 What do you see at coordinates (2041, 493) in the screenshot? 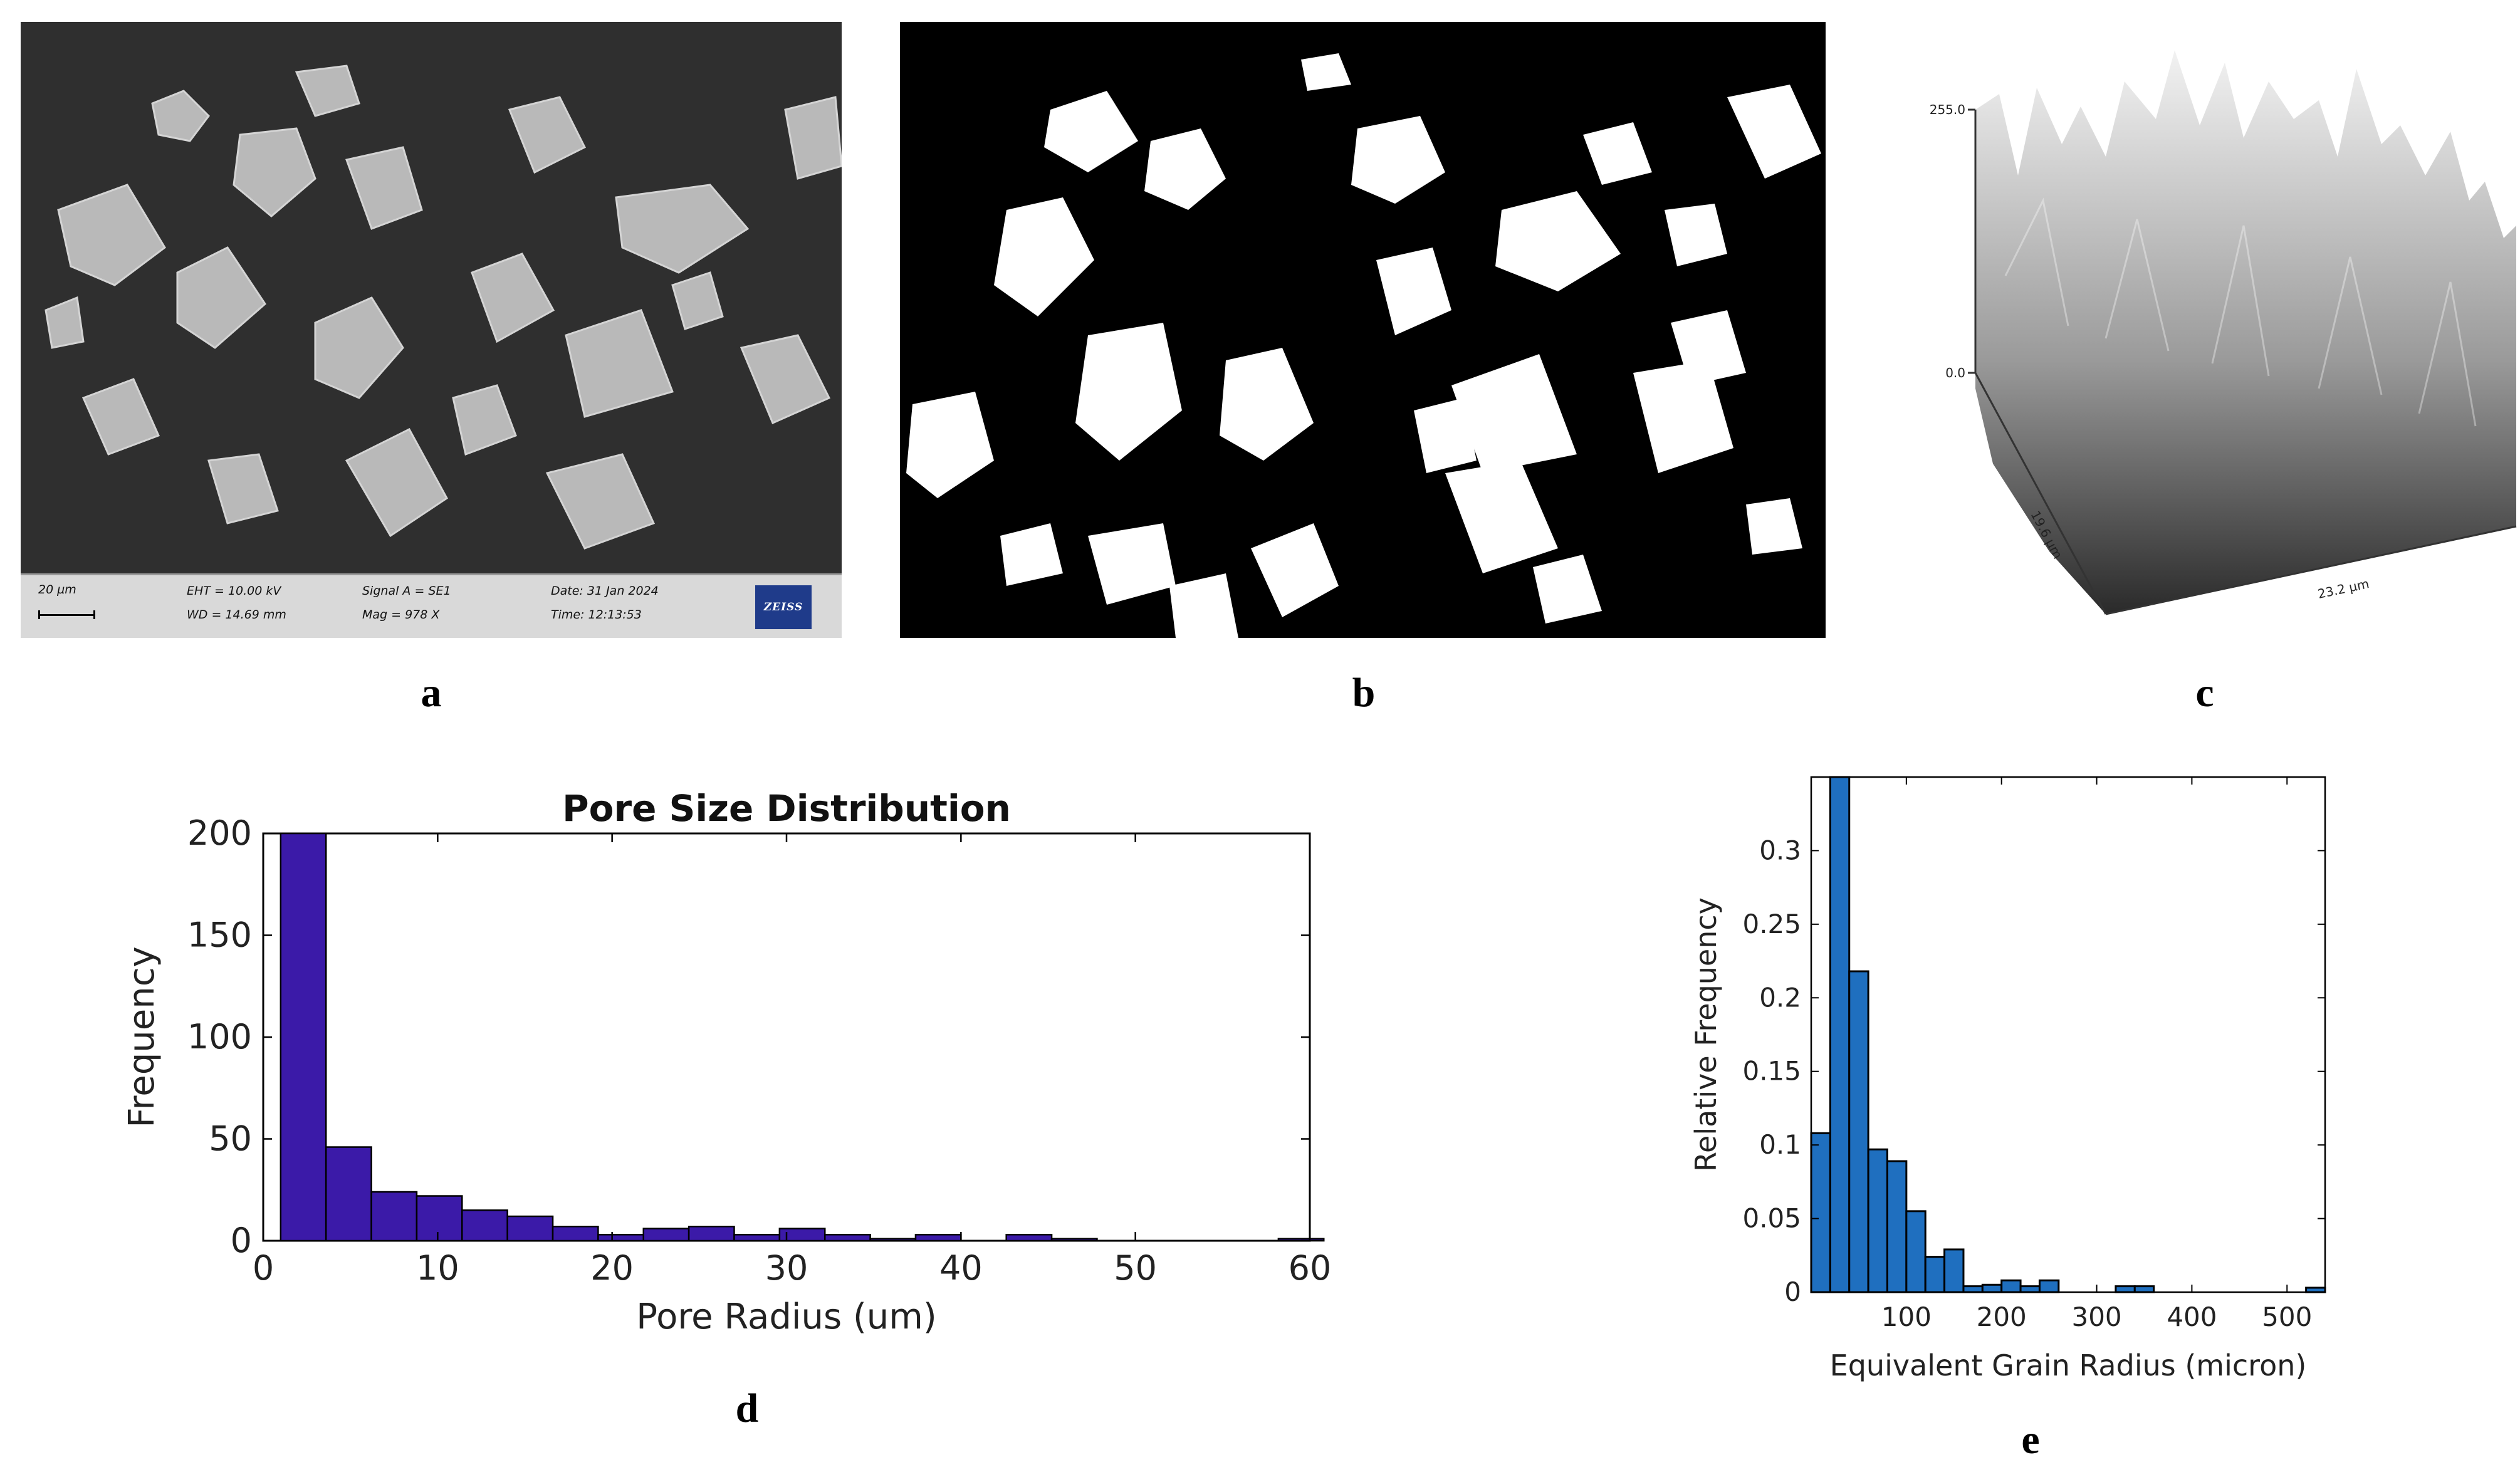
I see `depth-axis` at bounding box center [2041, 493].